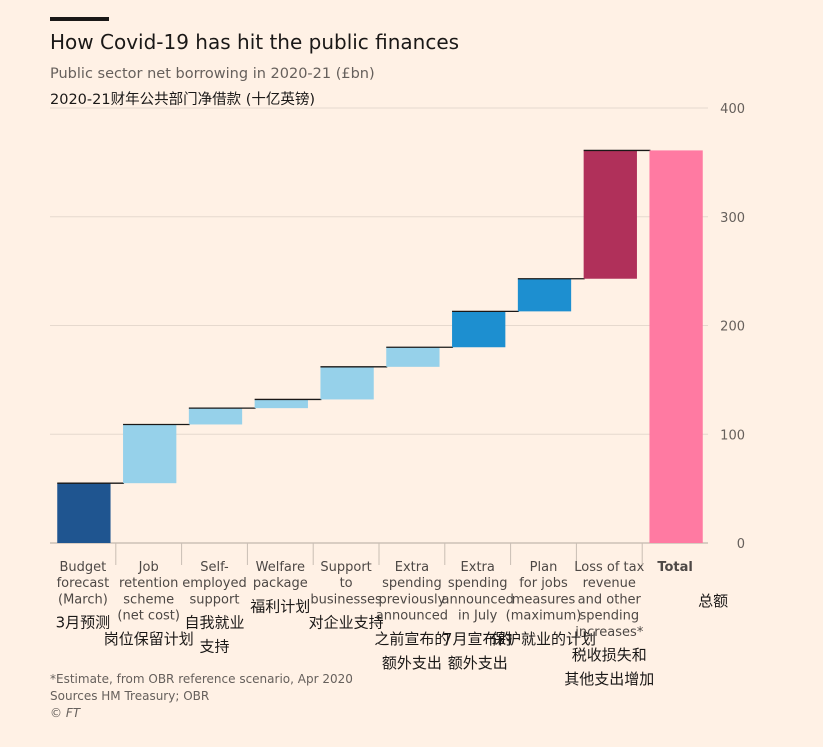 This screenshot has height=747, width=823. I want to click on ft-credit: © FT, so click(65, 713).